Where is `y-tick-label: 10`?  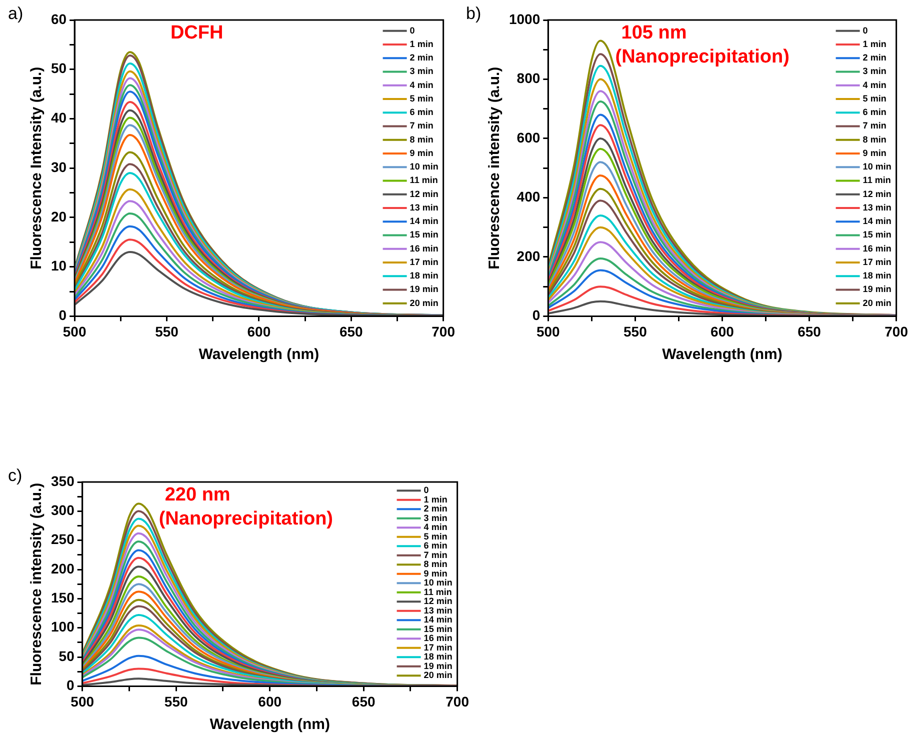
y-tick-label: 10 is located at coordinates (58, 266).